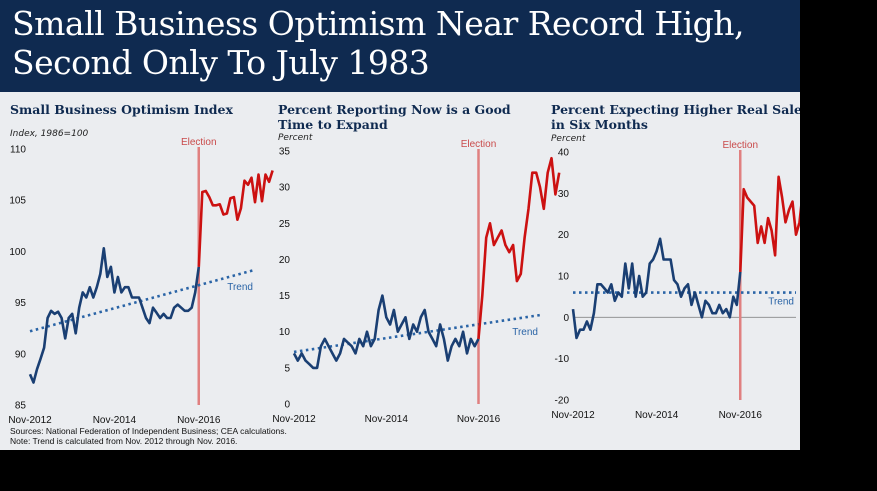 Image resolution: width=877 pixels, height=491 pixels. What do you see at coordinates (17, 201) in the screenshot?
I see `y-tick-label: 105` at bounding box center [17, 201].